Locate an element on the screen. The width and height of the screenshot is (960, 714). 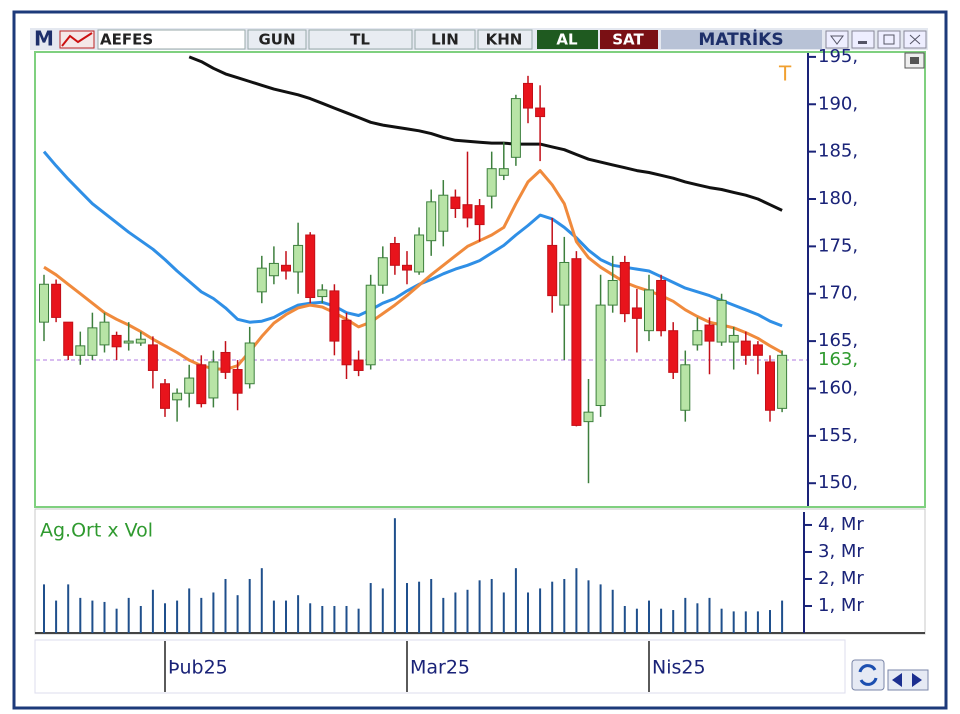
symbol: AEFES is located at coordinates (126, 40).